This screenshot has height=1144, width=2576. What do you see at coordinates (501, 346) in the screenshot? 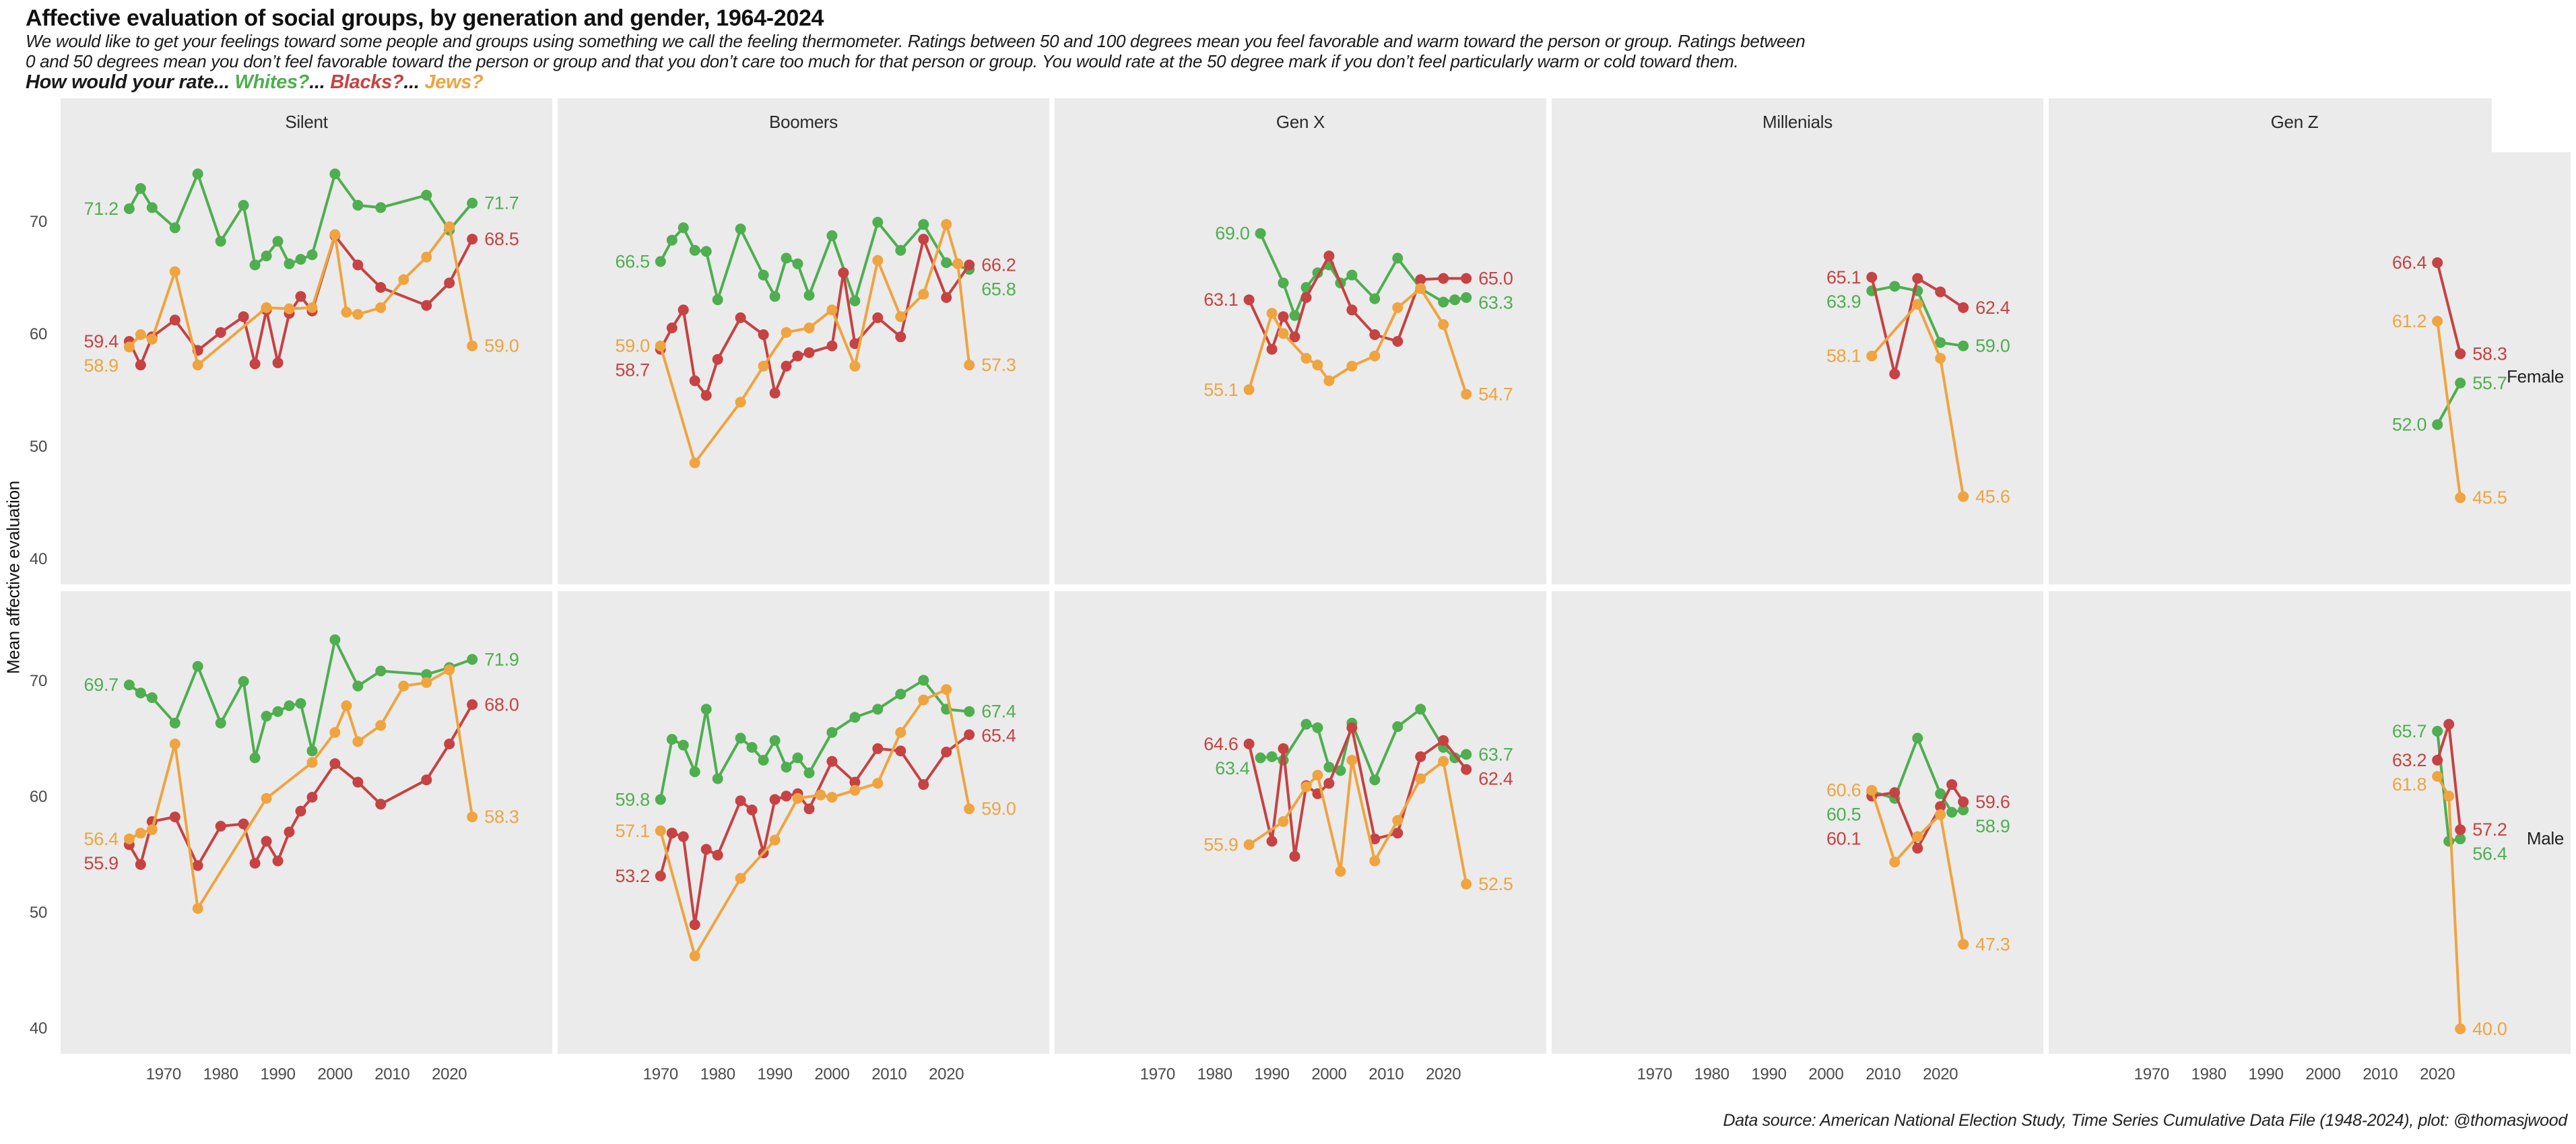
I see `end-value-label-jews: 59.0` at bounding box center [501, 346].